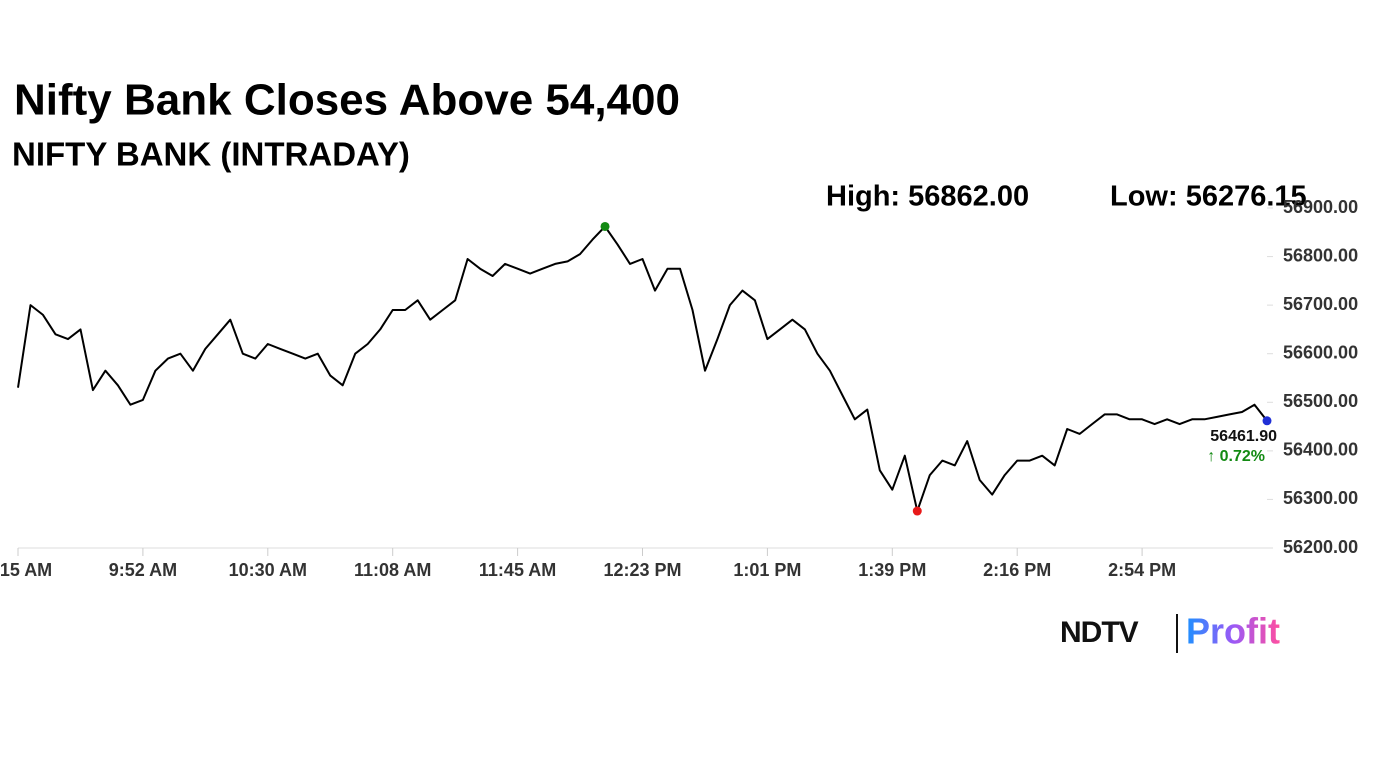 This screenshot has height=777, width=1382. Describe the element at coordinates (143, 570) in the screenshot. I see `x-tick-label: 9:52 AM` at that location.